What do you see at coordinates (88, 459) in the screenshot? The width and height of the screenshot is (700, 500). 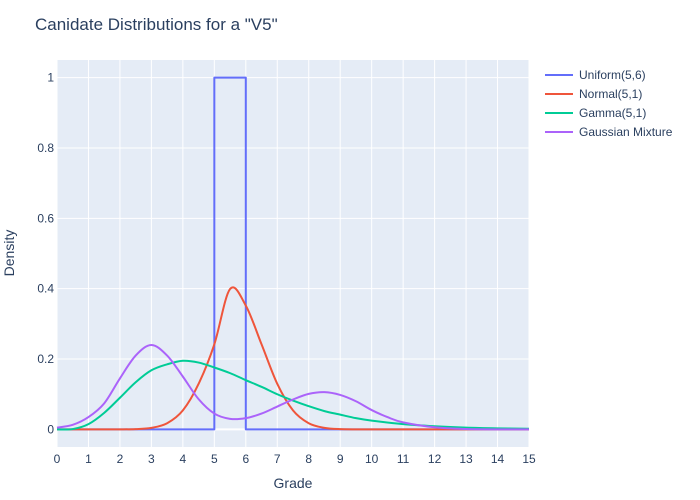 I see `x-tick-label: 1` at bounding box center [88, 459].